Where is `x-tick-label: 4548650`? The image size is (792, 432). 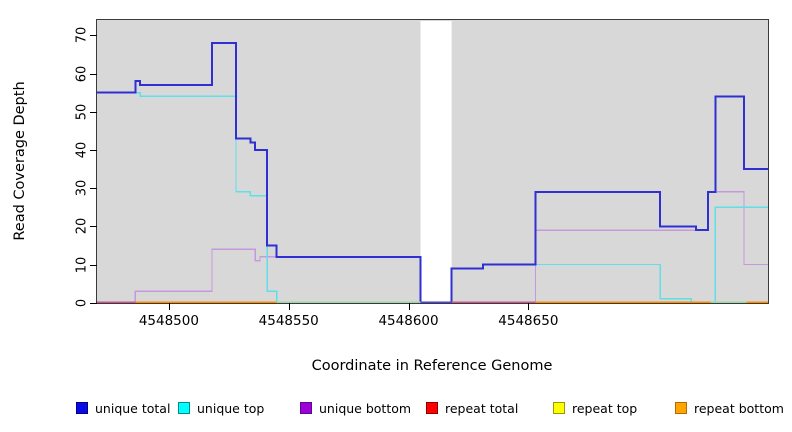
x-tick-label: 4548650 is located at coordinates (528, 321).